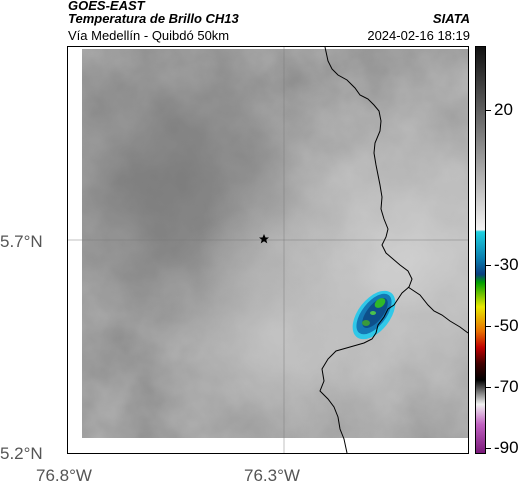  I want to click on lon-tick-label: 76.3°W, so click(272, 475).